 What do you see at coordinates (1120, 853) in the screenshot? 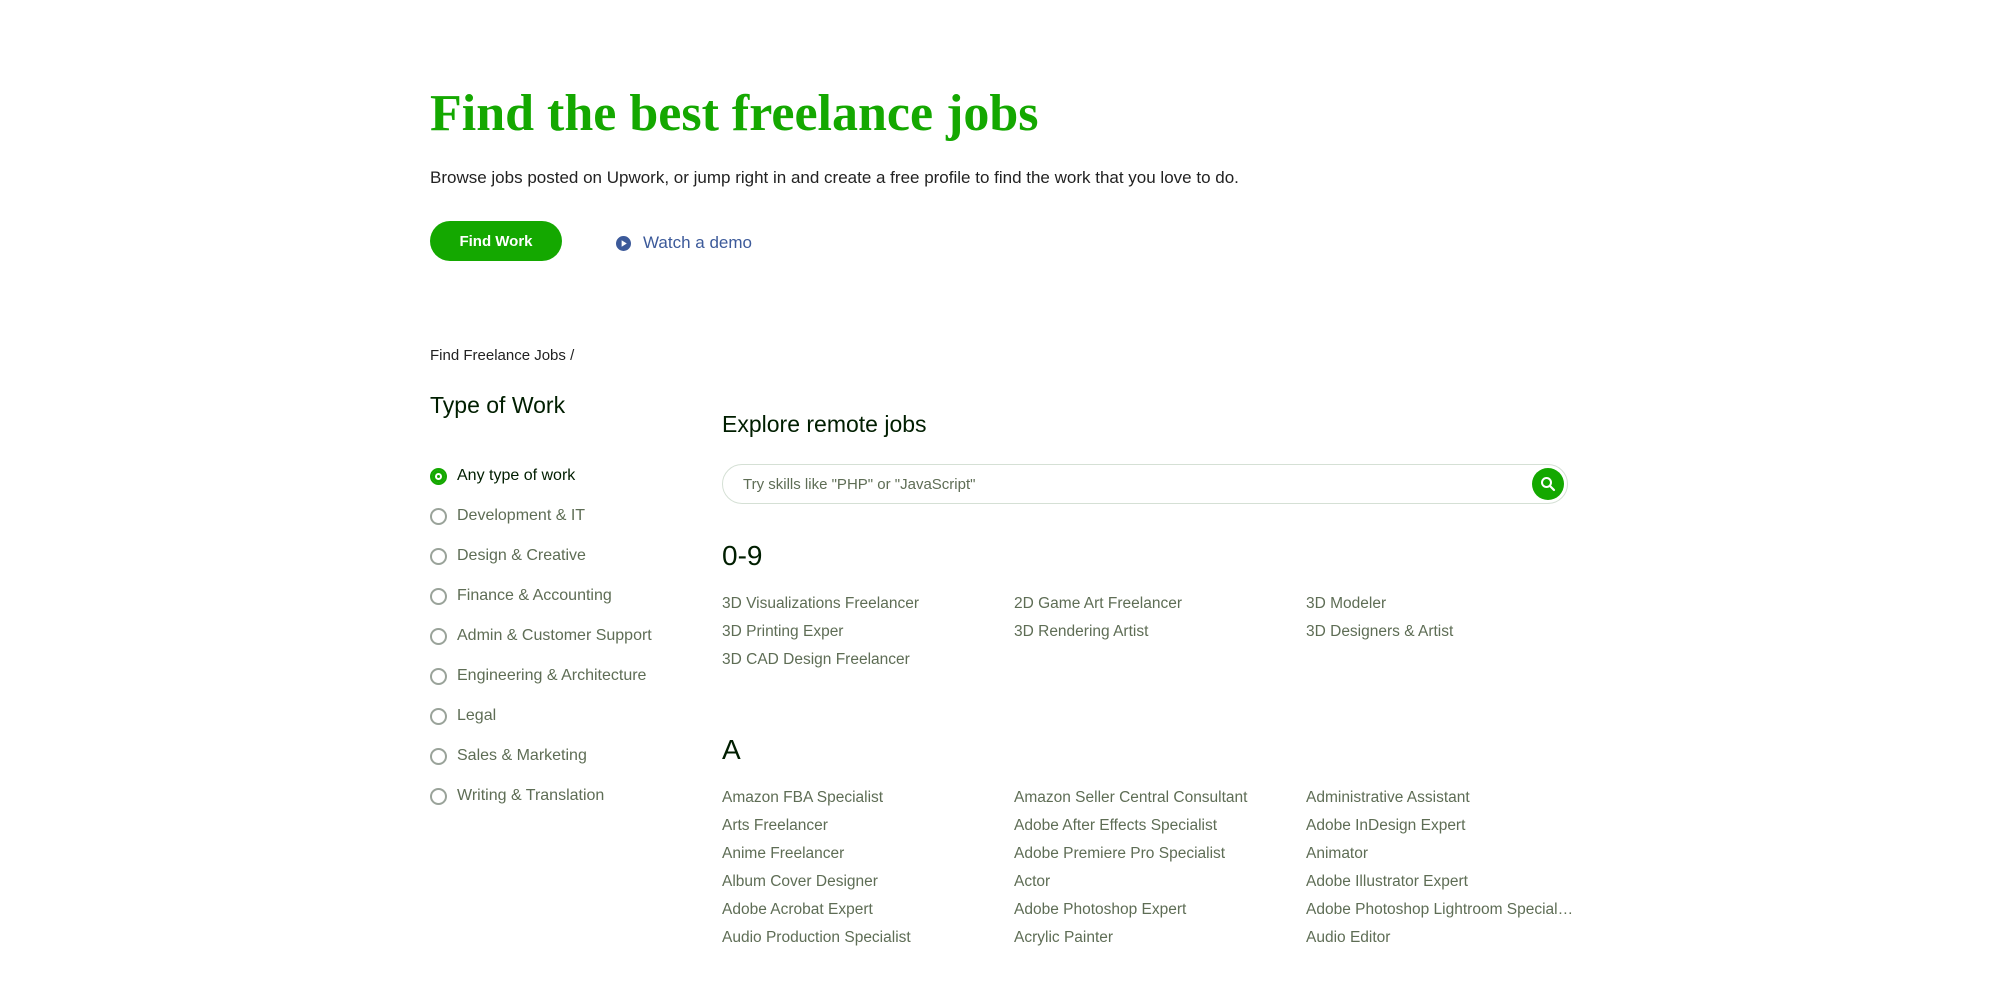
I see `job-link: Adobe Premiere Pro Specialist` at bounding box center [1120, 853].